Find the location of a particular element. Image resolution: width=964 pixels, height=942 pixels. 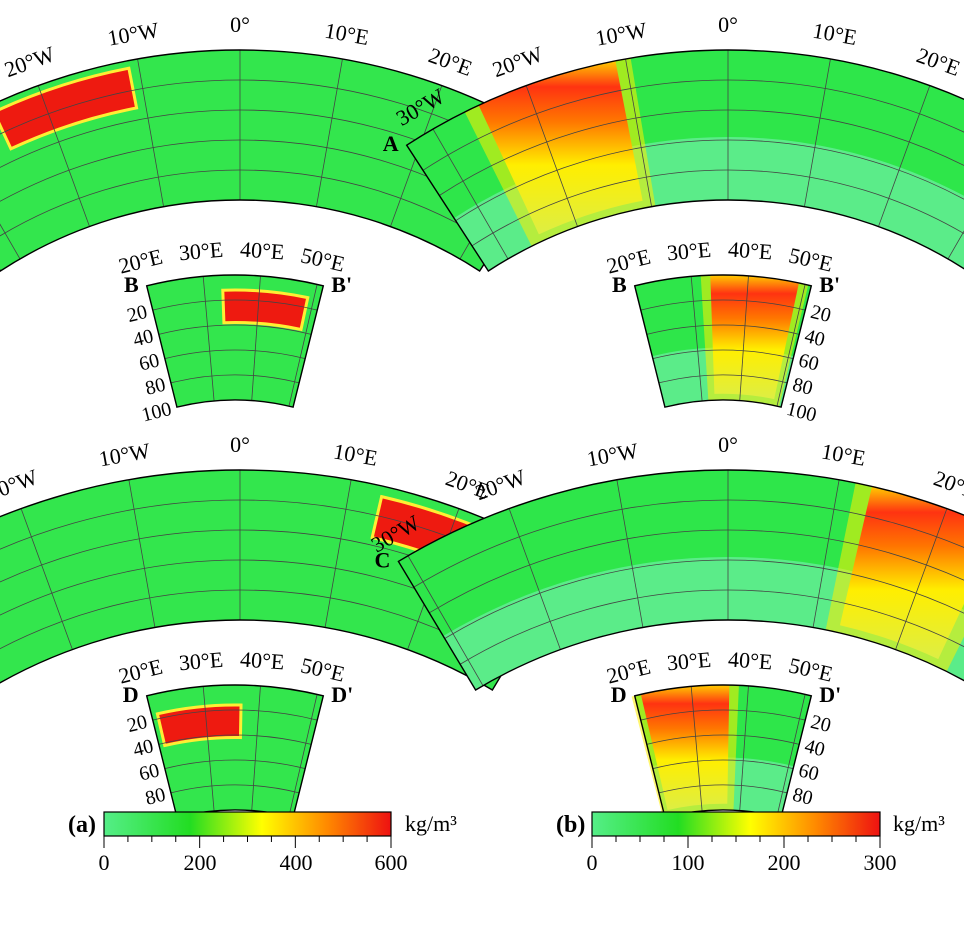

colorbar-b-unit: kg/m³ is located at coordinates (919, 823).